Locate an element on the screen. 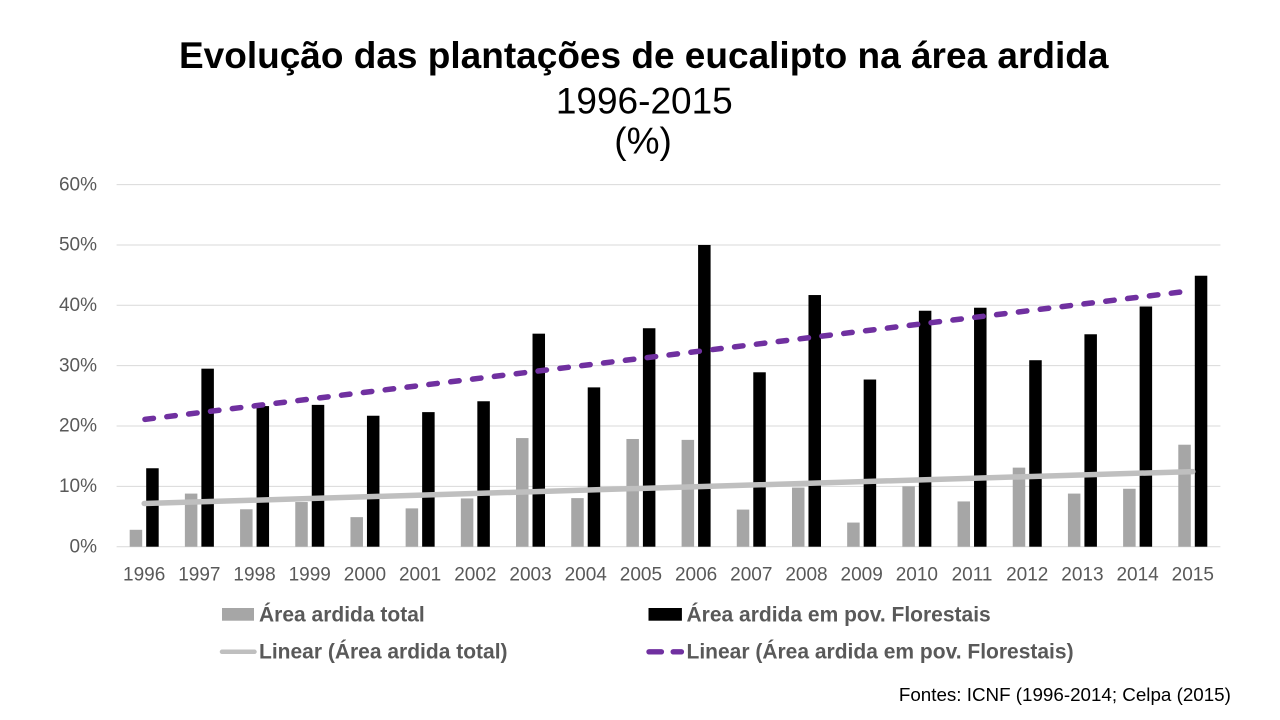  svg-text: 2015 is located at coordinates (1193, 574).